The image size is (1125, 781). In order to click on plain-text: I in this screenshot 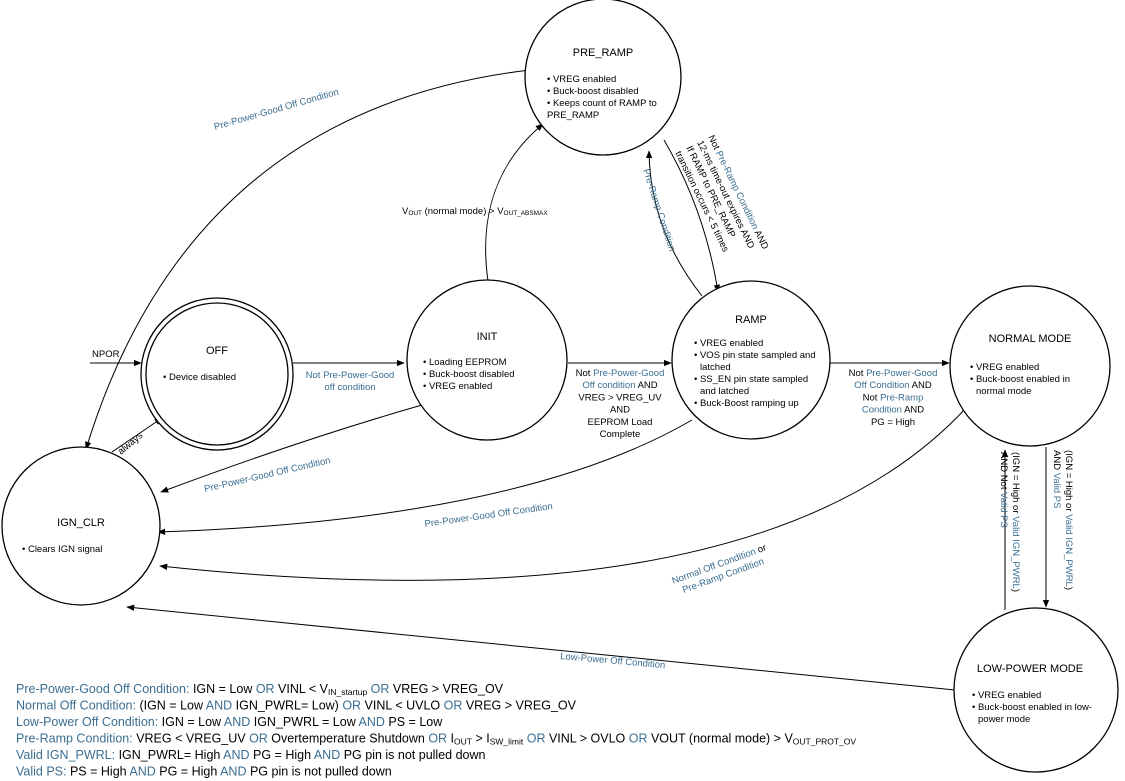, I will do `click(450, 739)`.